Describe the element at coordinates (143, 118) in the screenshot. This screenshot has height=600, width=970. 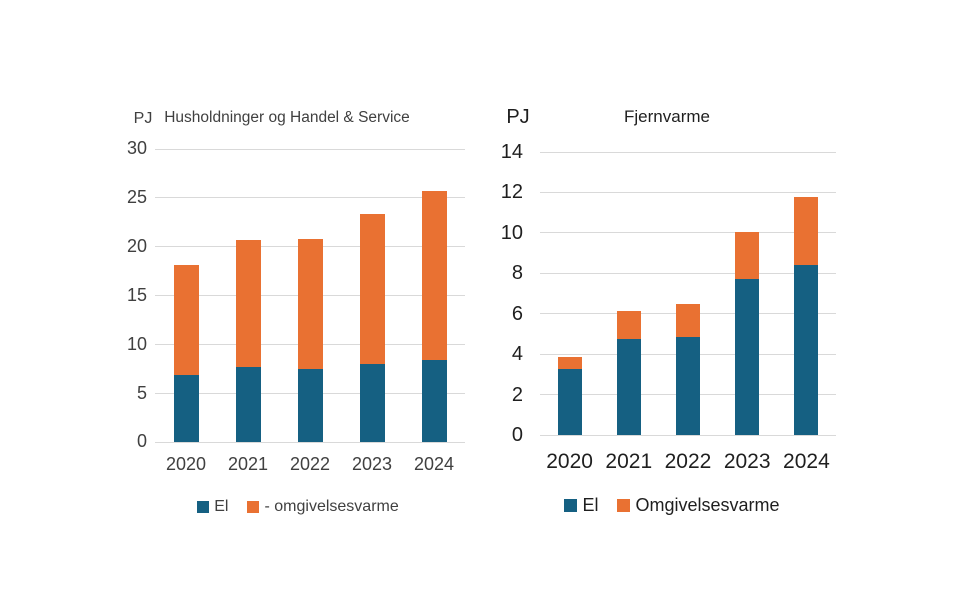
I see `left-y-axis-unit-label: PJ` at that location.